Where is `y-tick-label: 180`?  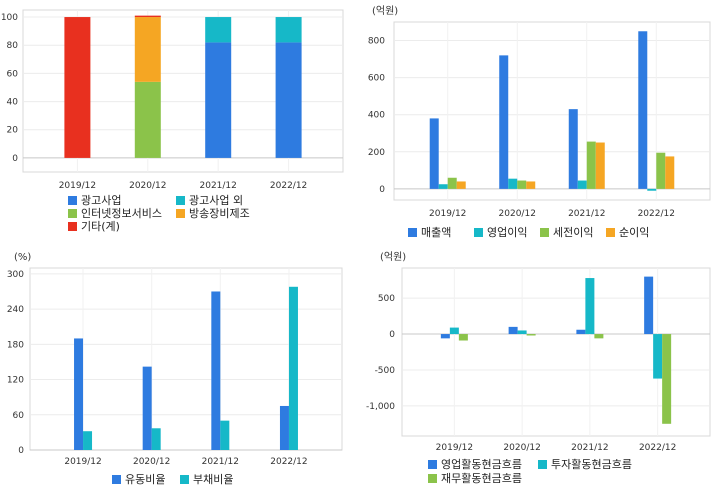
y-tick-label: 180 is located at coordinates (15, 345).